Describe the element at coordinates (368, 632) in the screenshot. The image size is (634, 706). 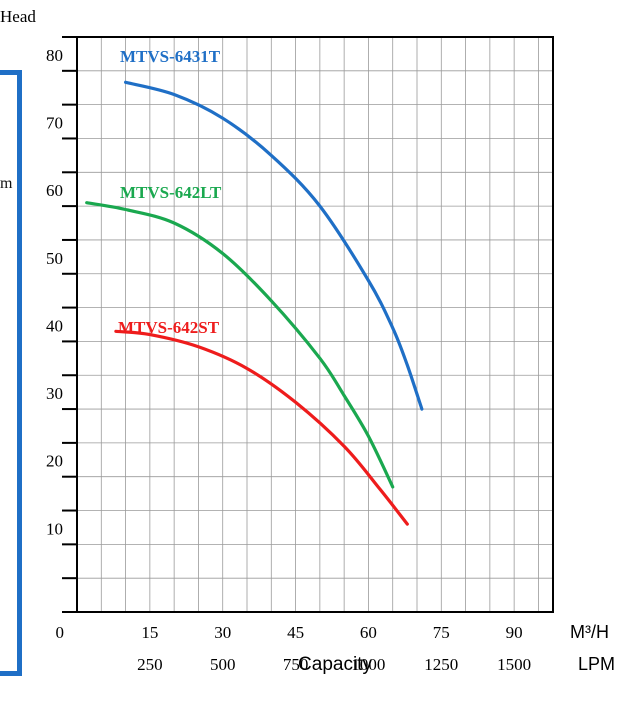
I see `x-tick-label-m3h: 60` at that location.